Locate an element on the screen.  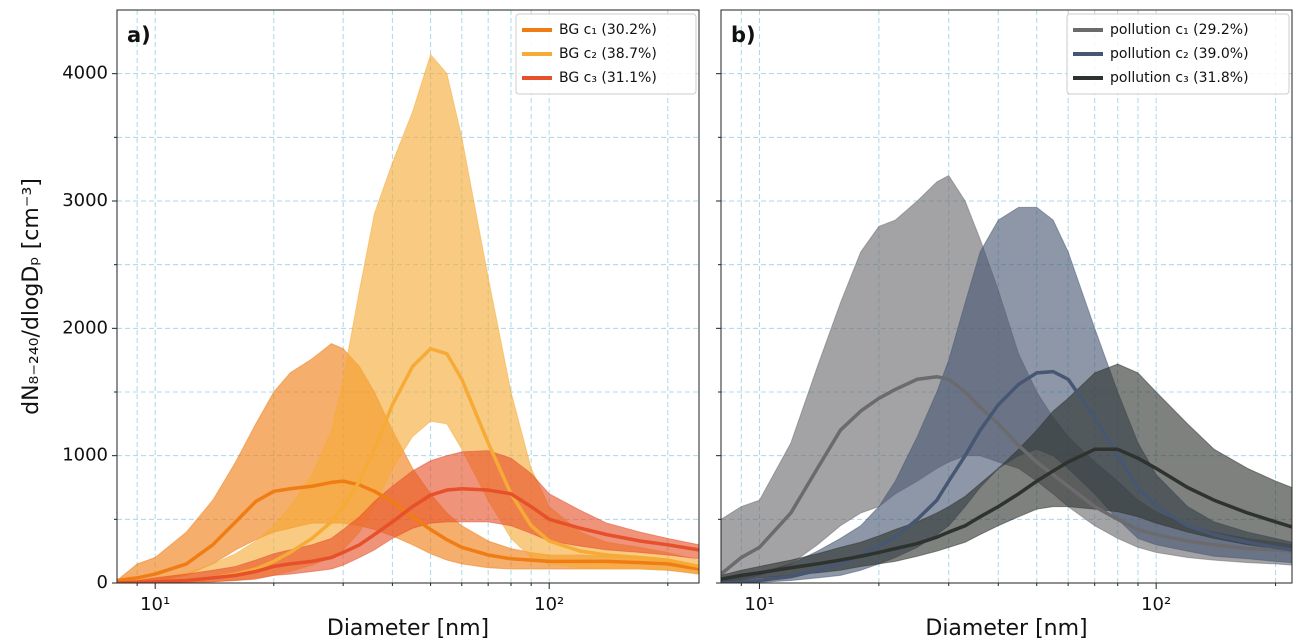
legend-label: BG c₃ (31.1%) is located at coordinates (608, 78).